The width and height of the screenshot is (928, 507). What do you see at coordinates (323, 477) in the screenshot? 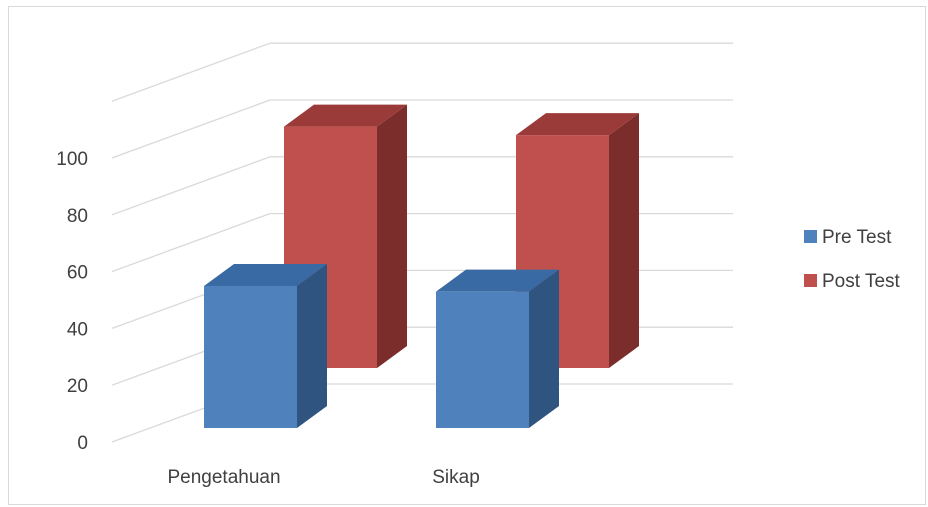
I see `x-axis-ticks: Pengetahuan Sikap` at bounding box center [323, 477].